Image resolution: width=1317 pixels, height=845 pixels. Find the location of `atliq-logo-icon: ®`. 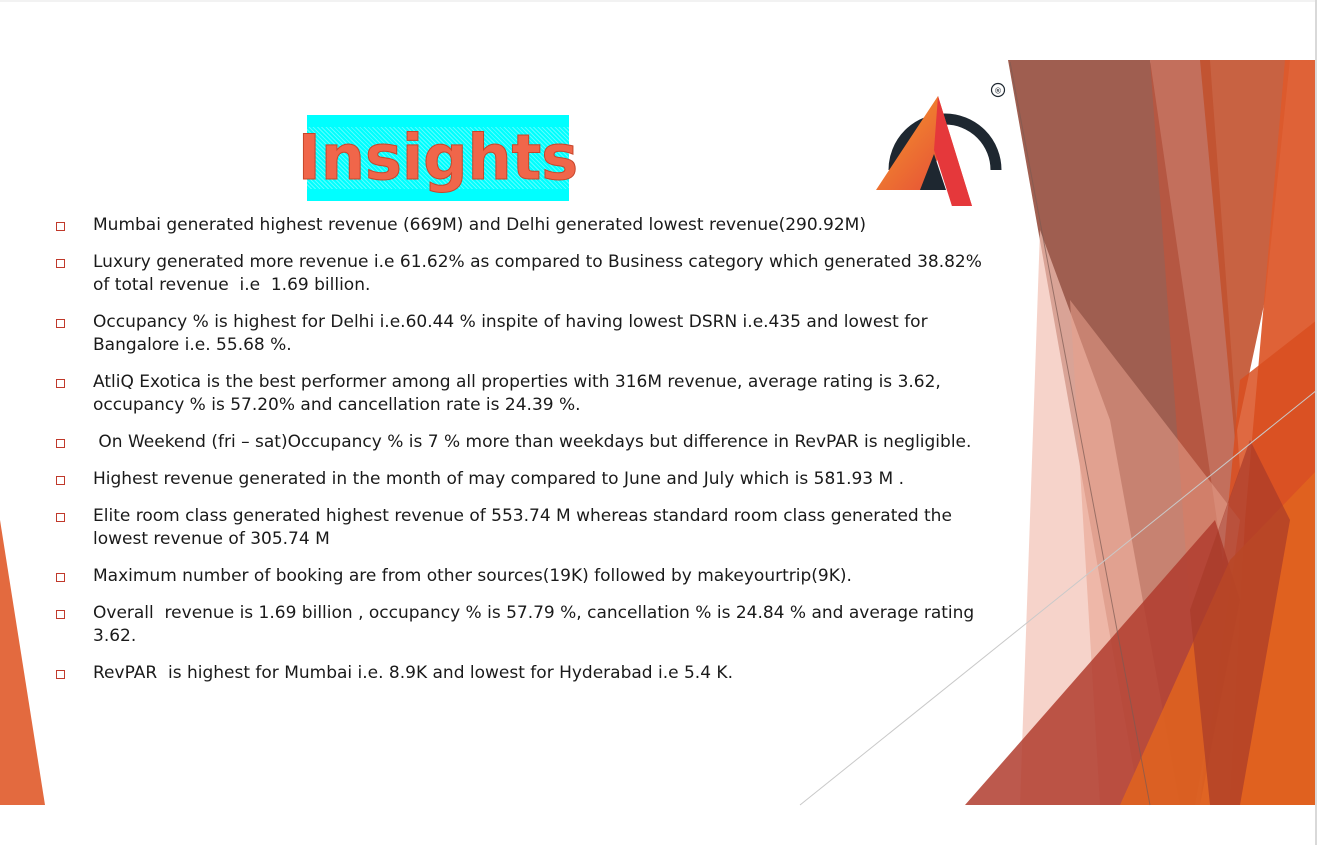

atliq-logo-icon: ® is located at coordinates (941, 144).